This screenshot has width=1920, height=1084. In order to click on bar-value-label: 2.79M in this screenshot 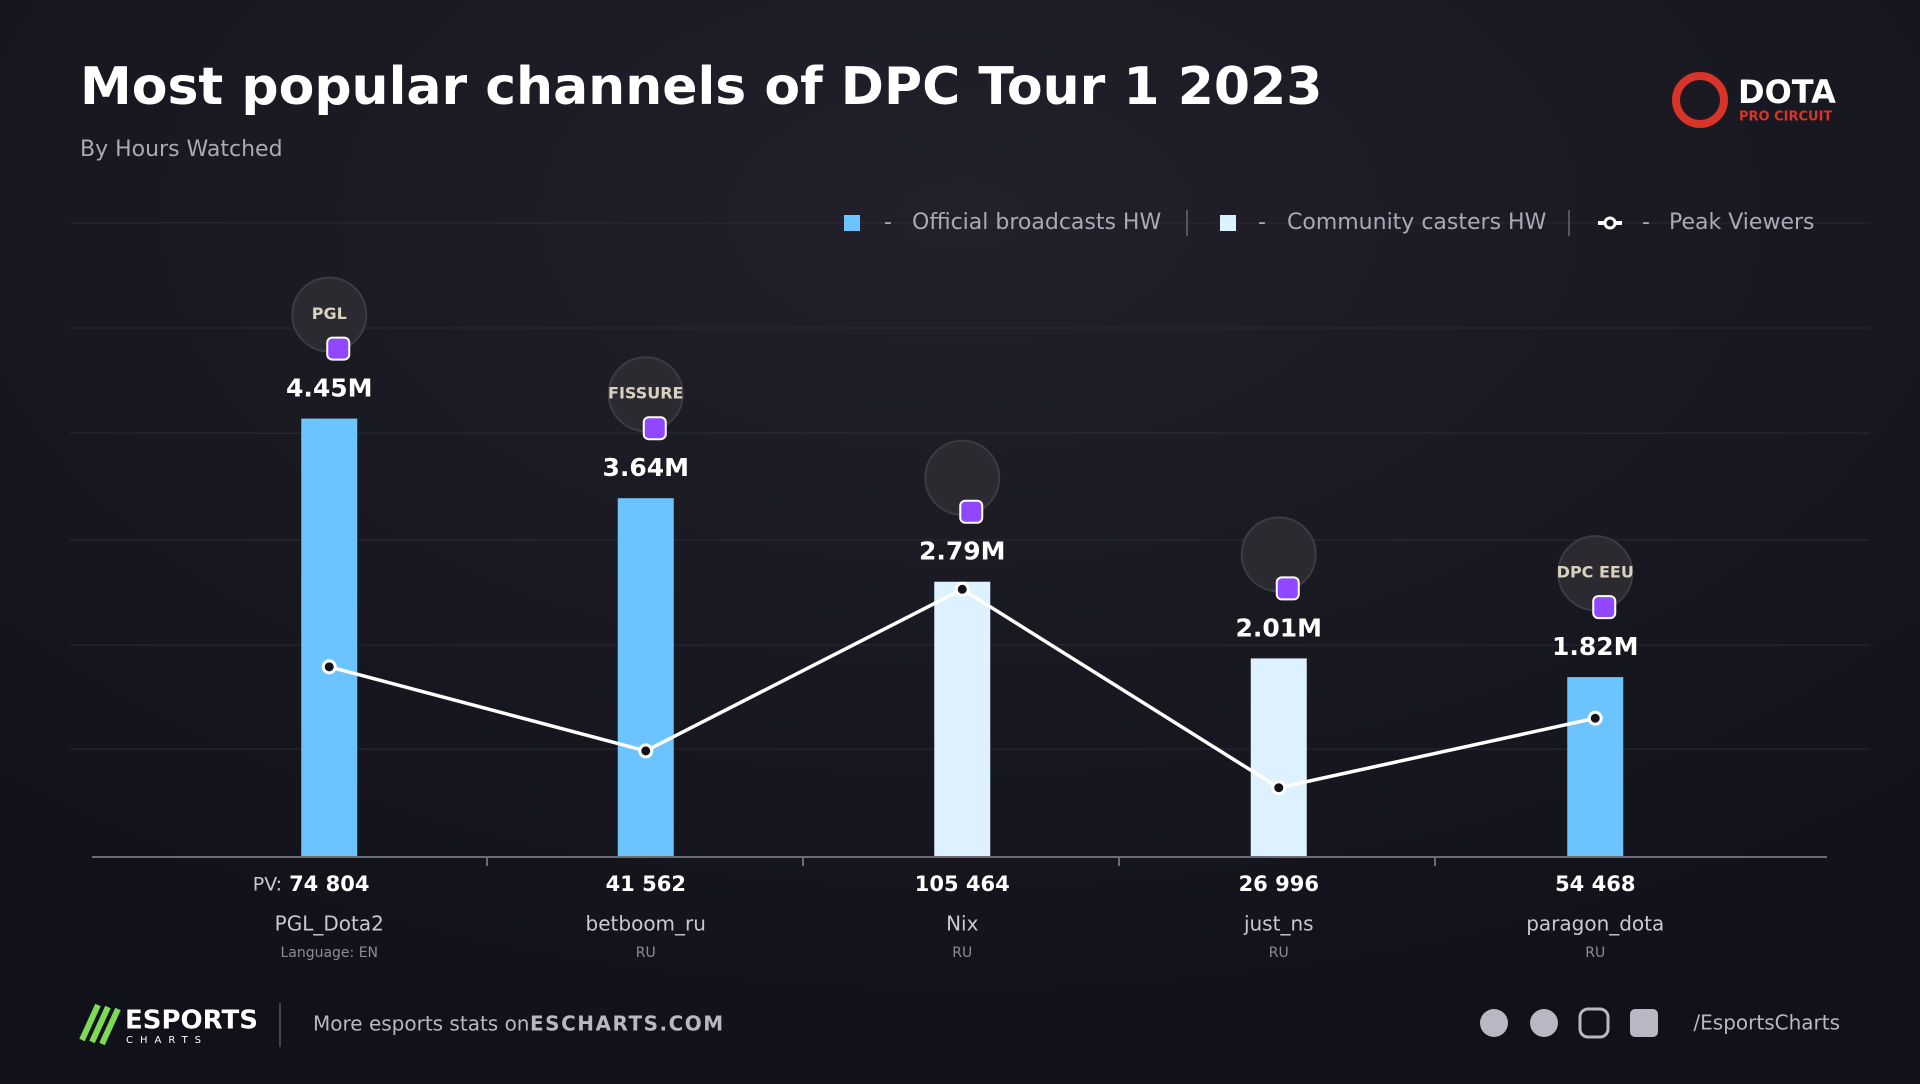, I will do `click(962, 551)`.